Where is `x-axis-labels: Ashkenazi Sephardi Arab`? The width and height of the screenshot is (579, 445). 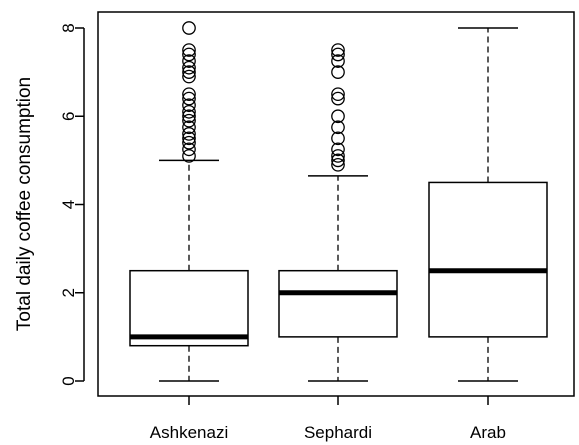
x-axis-labels: Ashkenazi Sephardi Arab is located at coordinates (328, 419).